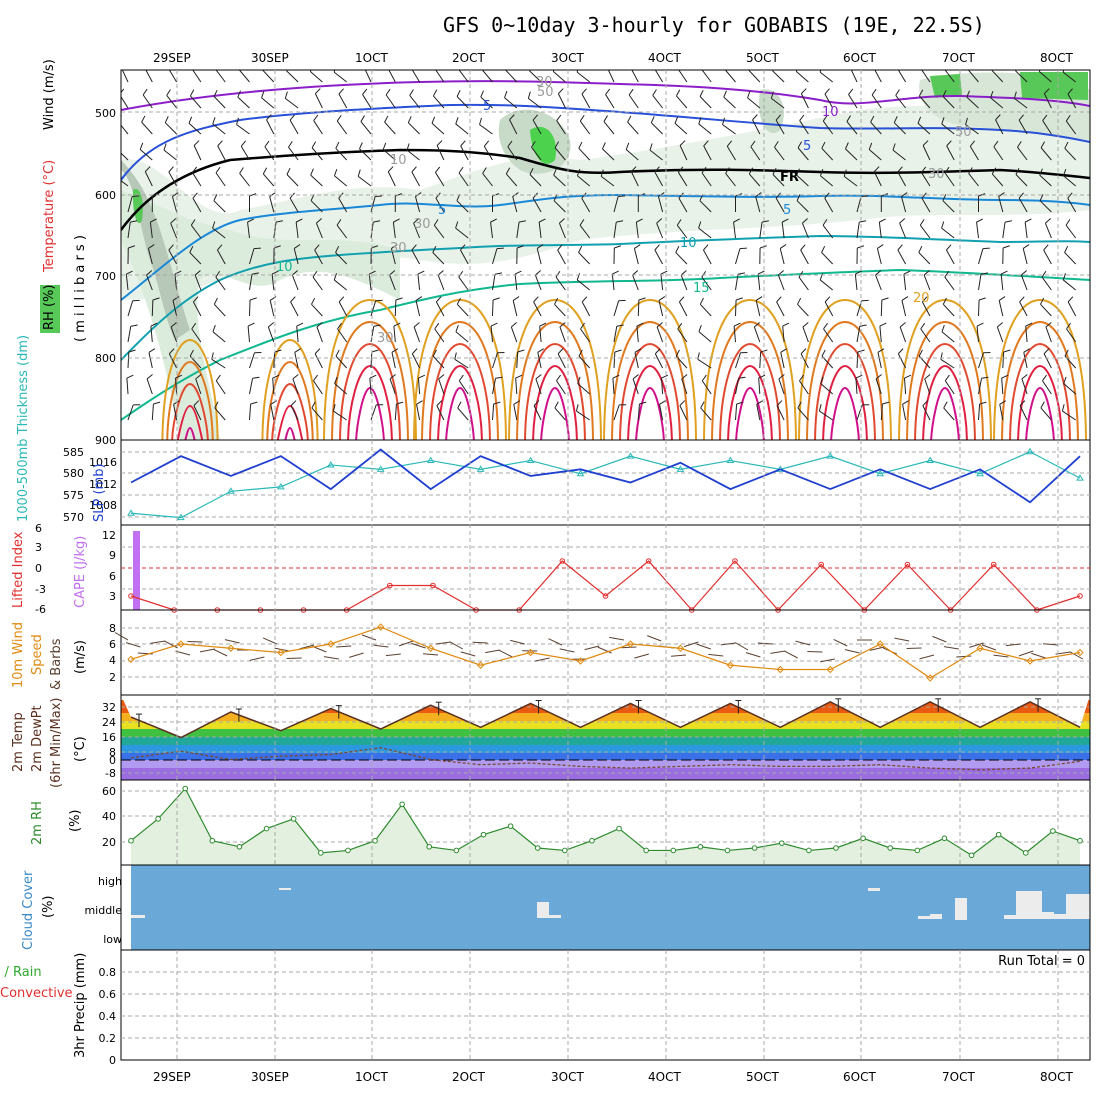 The image size is (1100, 1100). Describe the element at coordinates (293, 819) in the screenshot. I see `rh-point` at that location.